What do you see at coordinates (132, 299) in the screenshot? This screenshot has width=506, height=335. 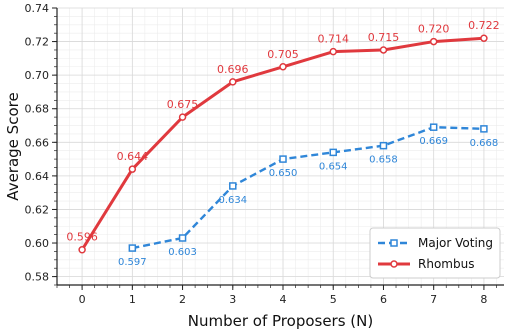 I see `x-tick-label: 1` at bounding box center [132, 299].